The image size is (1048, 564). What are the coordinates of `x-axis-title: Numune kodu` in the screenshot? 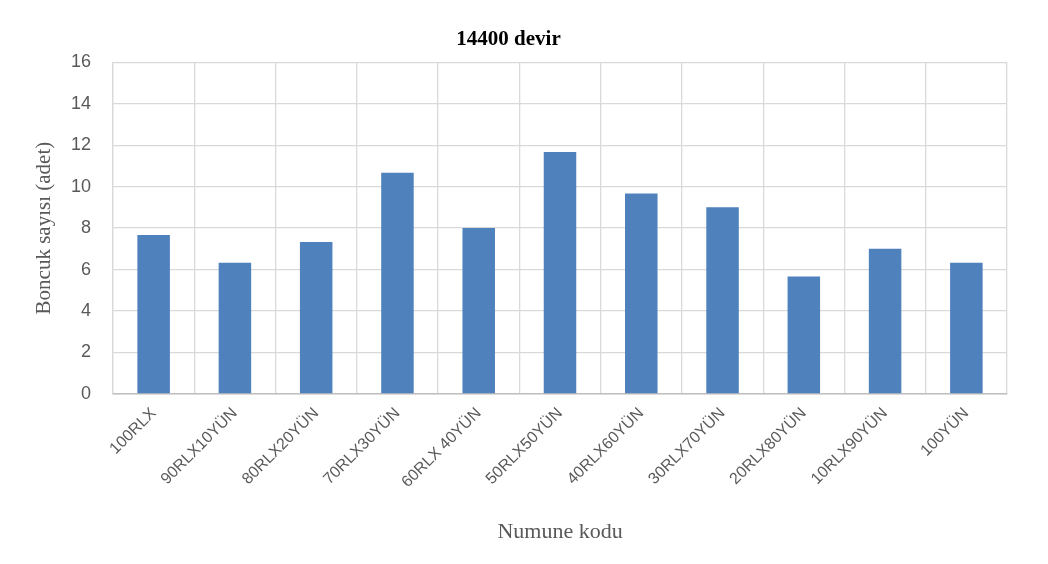 It's located at (560, 530).